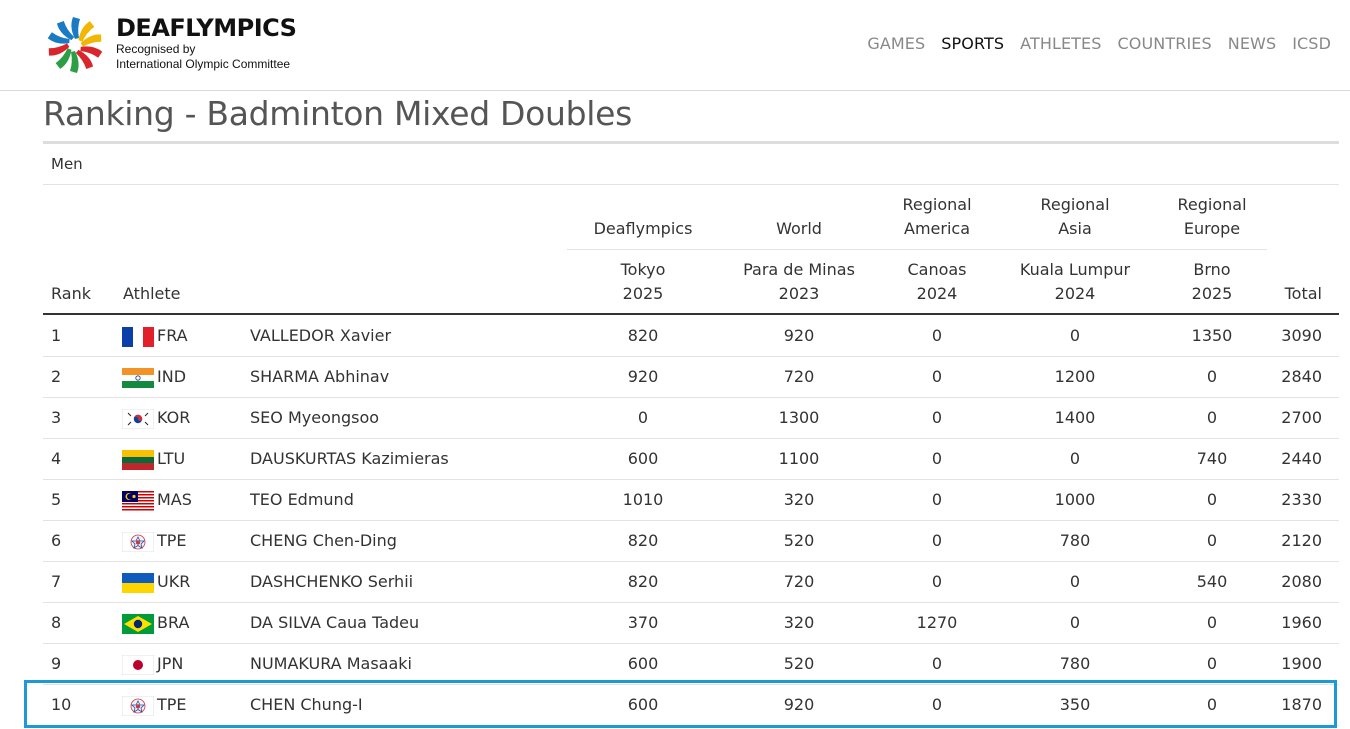 The width and height of the screenshot is (1350, 729). What do you see at coordinates (1164, 43) in the screenshot?
I see `nav-countries: COUNTRIES` at bounding box center [1164, 43].